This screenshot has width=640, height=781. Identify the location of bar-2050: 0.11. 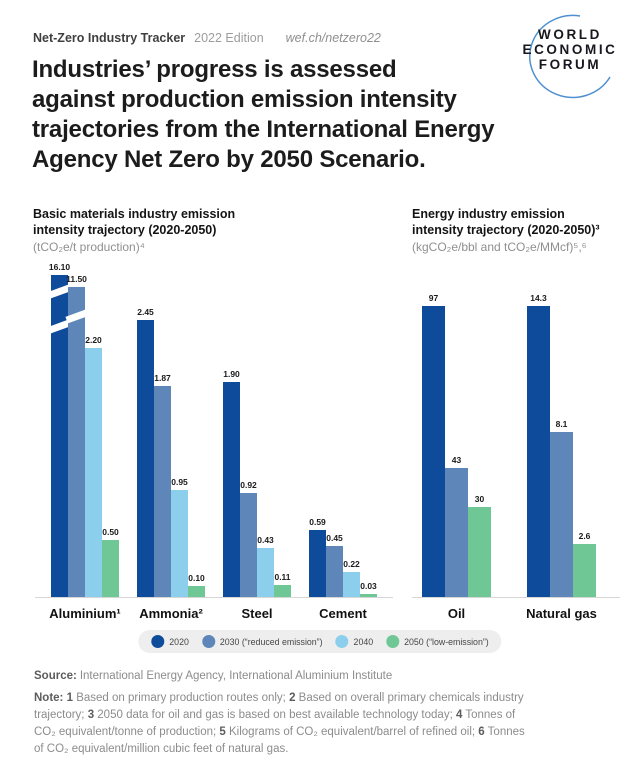
(282, 584).